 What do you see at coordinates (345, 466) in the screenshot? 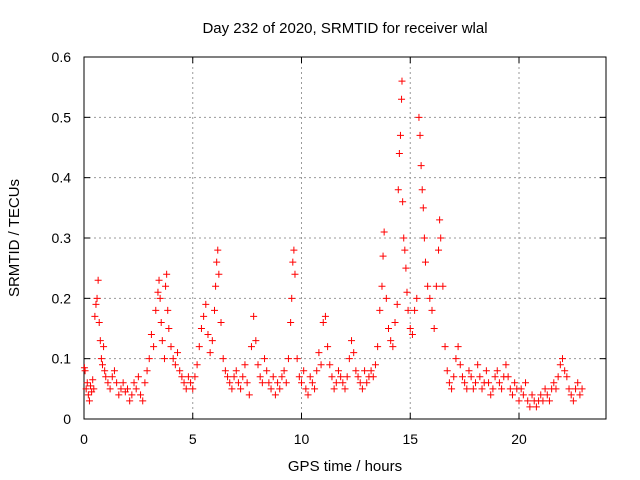
I see `x-axis-title: GPS time / hours` at bounding box center [345, 466].